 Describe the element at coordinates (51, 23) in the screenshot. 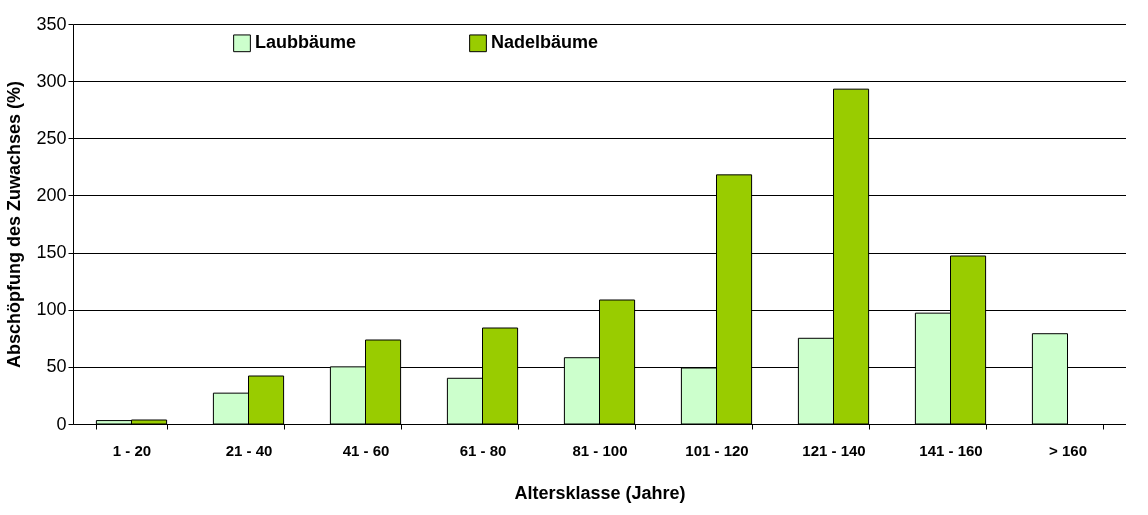

I see `y-tick-label: 350` at that location.